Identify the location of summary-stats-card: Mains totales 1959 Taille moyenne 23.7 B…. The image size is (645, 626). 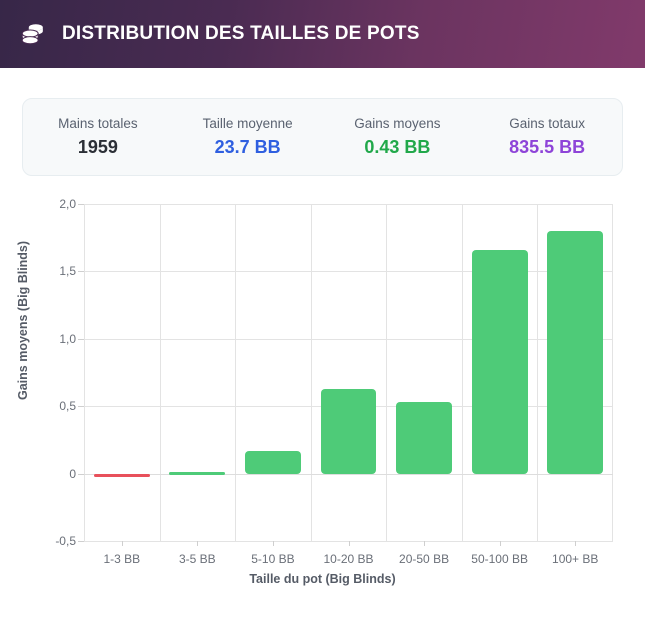
(322, 137).